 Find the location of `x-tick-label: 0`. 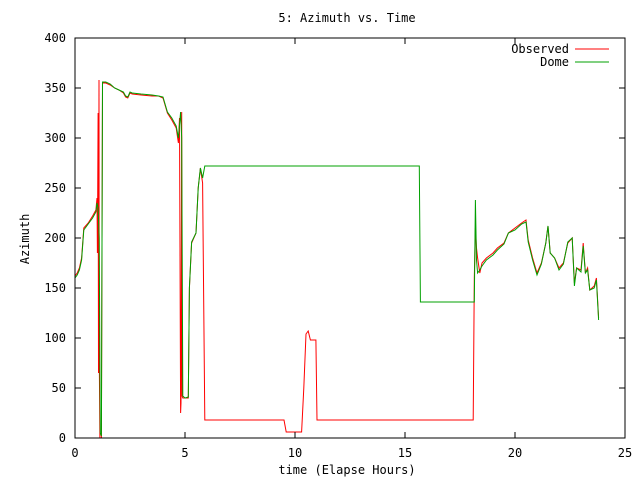

x-tick-label: 0 is located at coordinates (74, 453).